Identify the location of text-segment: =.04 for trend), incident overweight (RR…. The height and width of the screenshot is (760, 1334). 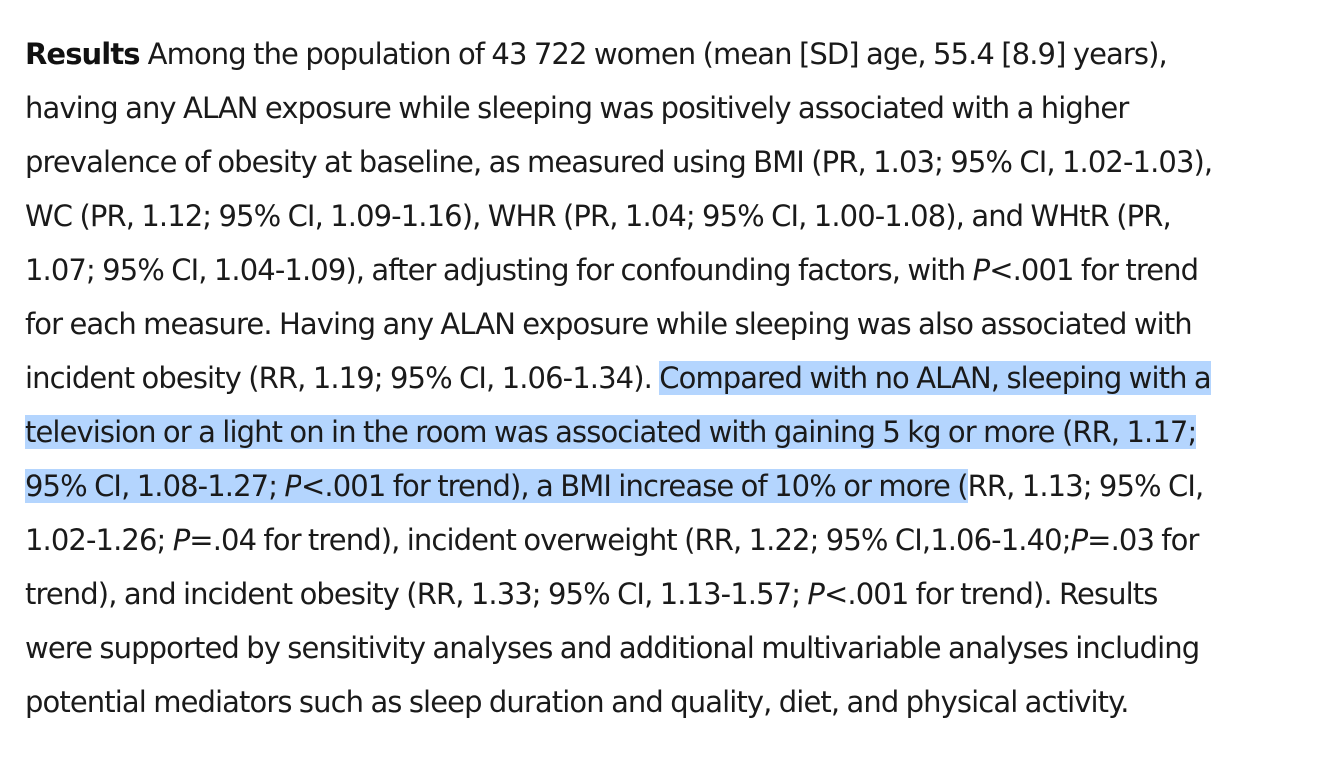
(630, 540).